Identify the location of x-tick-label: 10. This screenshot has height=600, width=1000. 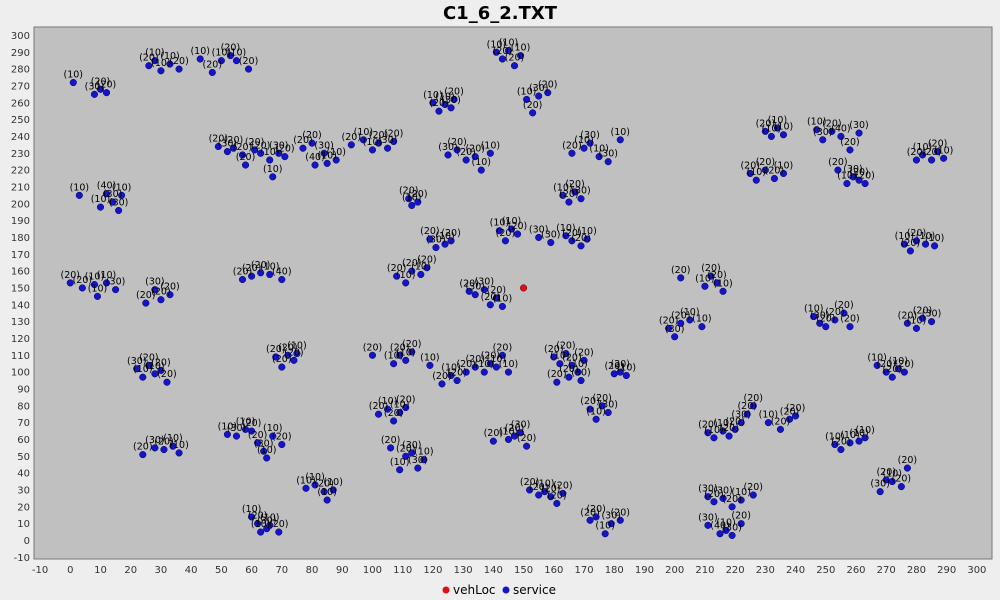
(100, 570).